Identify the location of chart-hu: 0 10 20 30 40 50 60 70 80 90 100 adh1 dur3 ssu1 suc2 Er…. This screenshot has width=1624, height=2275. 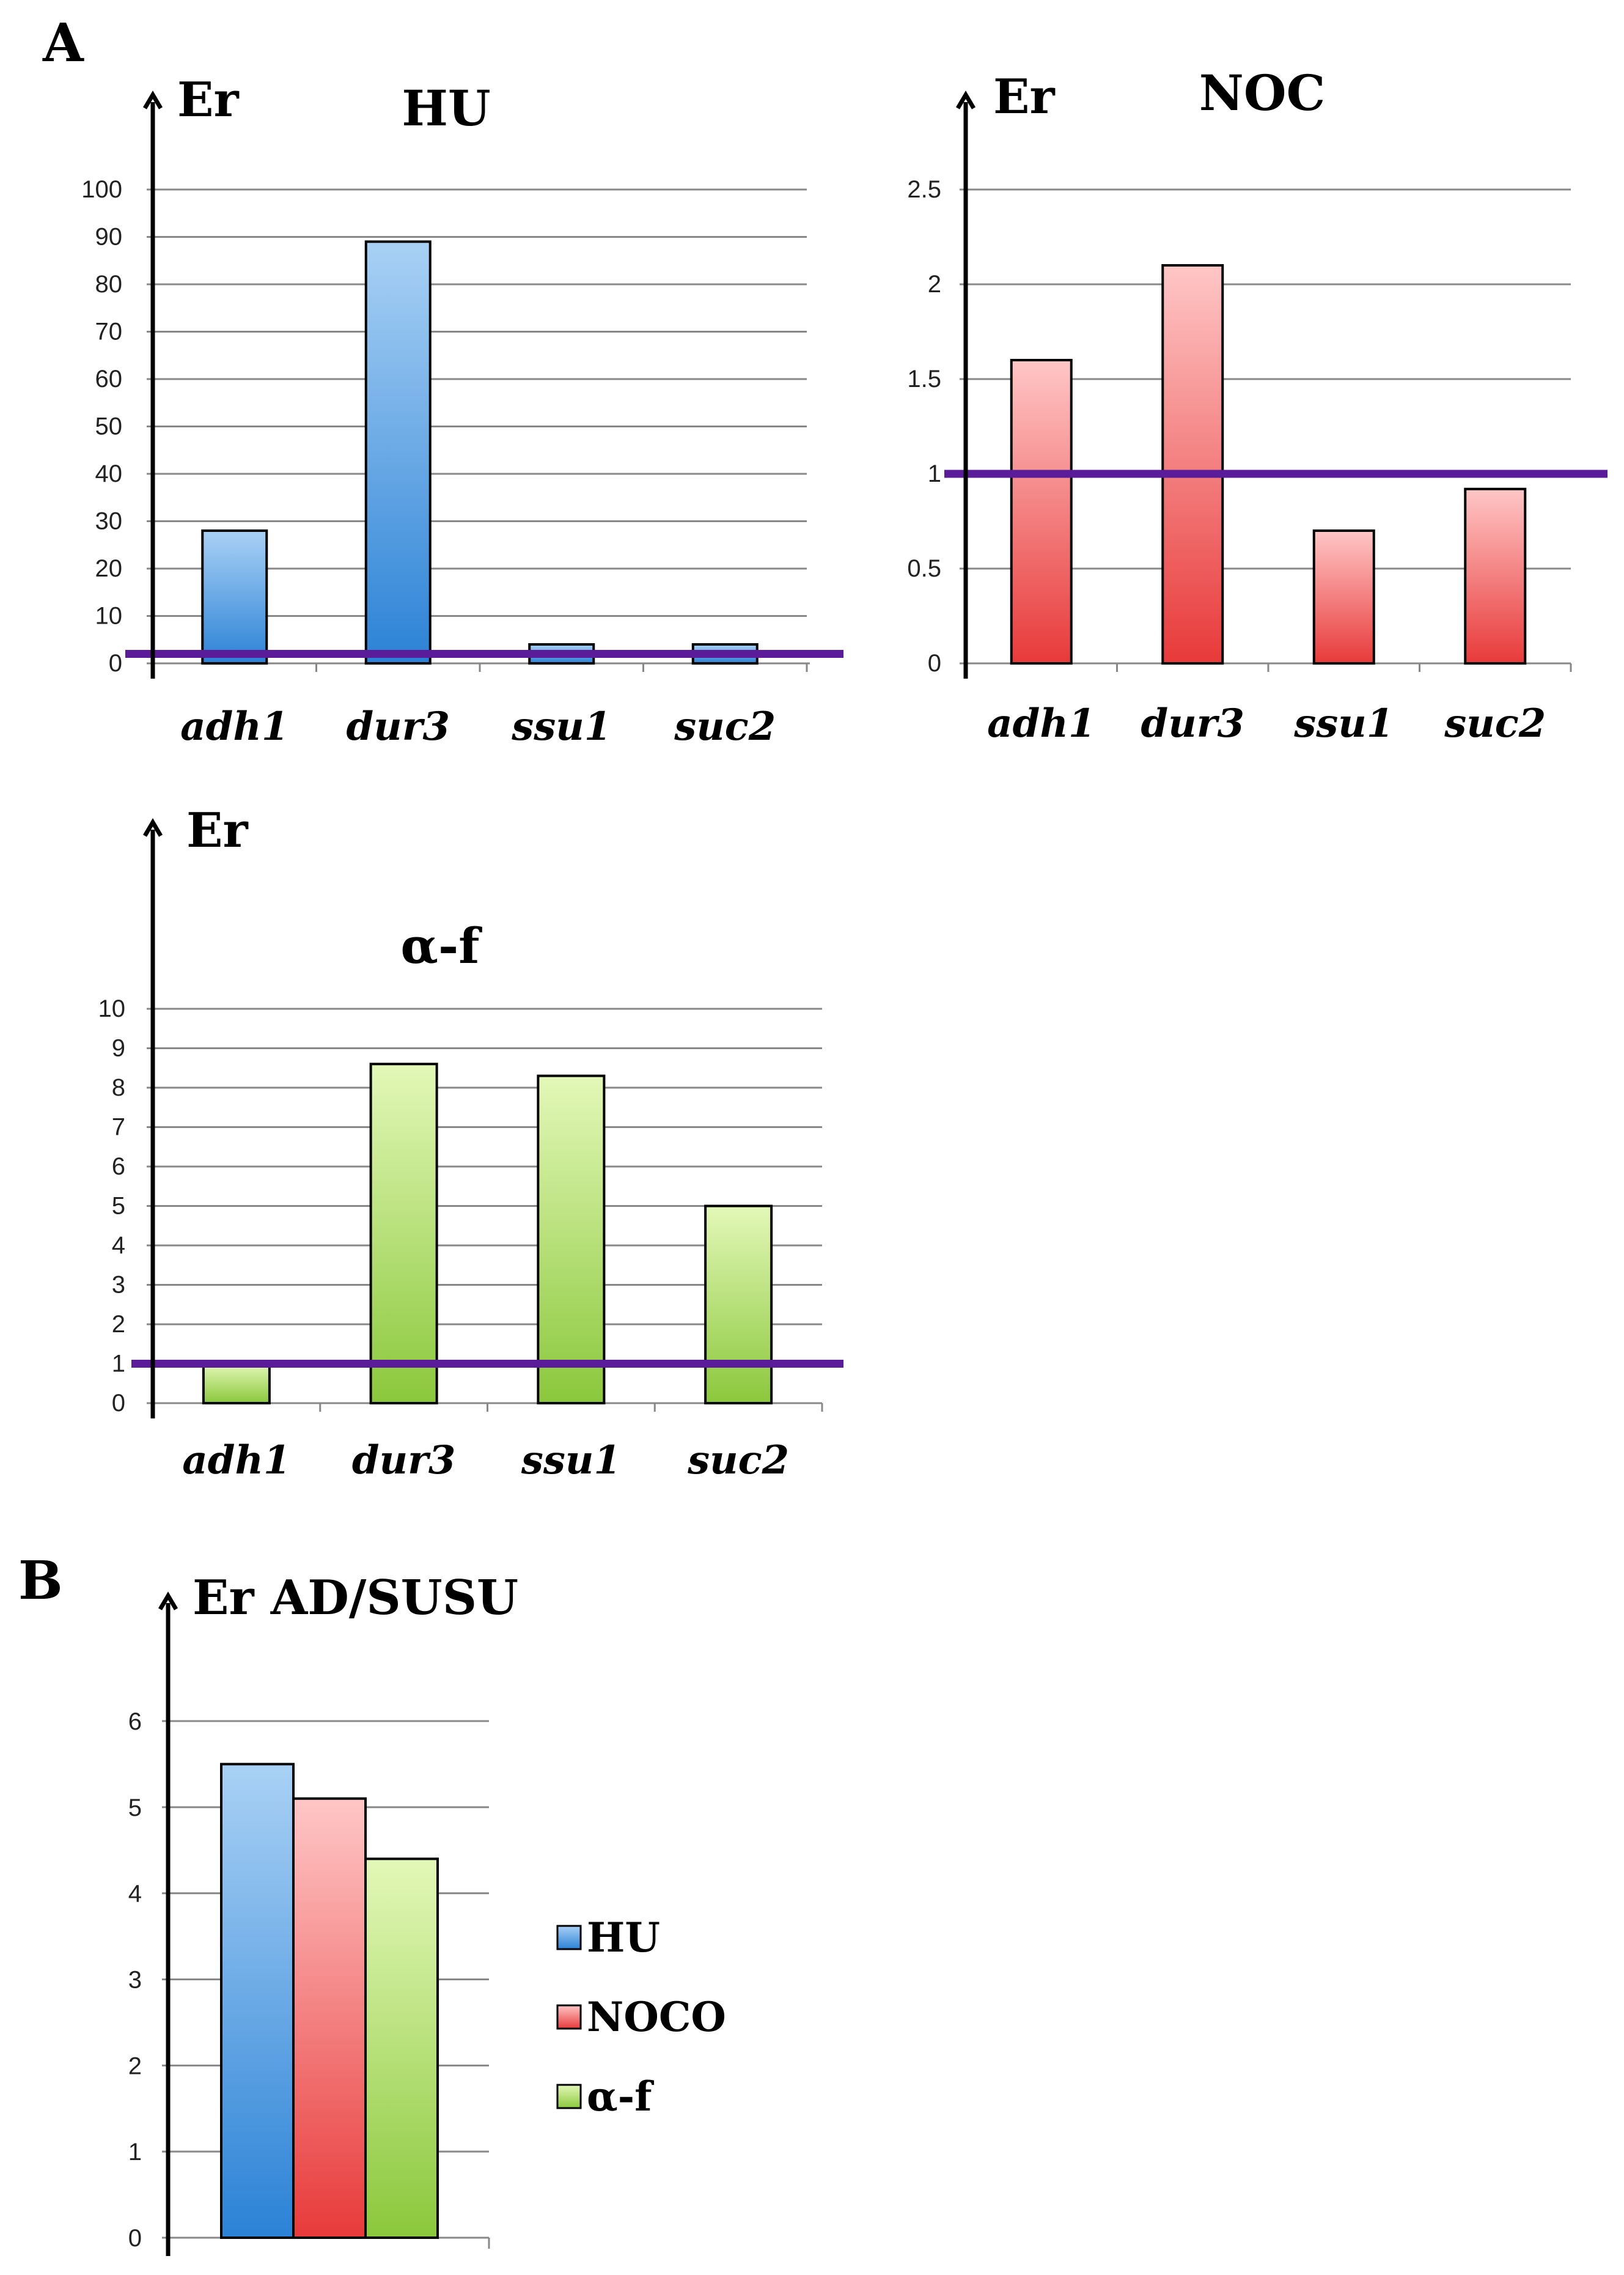
(462, 411).